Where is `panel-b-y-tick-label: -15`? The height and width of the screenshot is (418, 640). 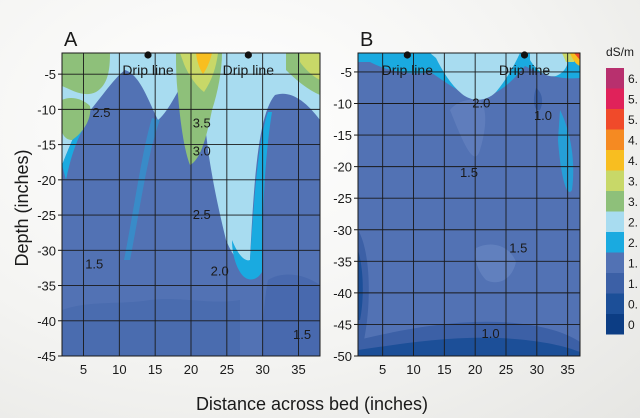
panel-b-y-tick-label: -15 is located at coordinates (342, 135).